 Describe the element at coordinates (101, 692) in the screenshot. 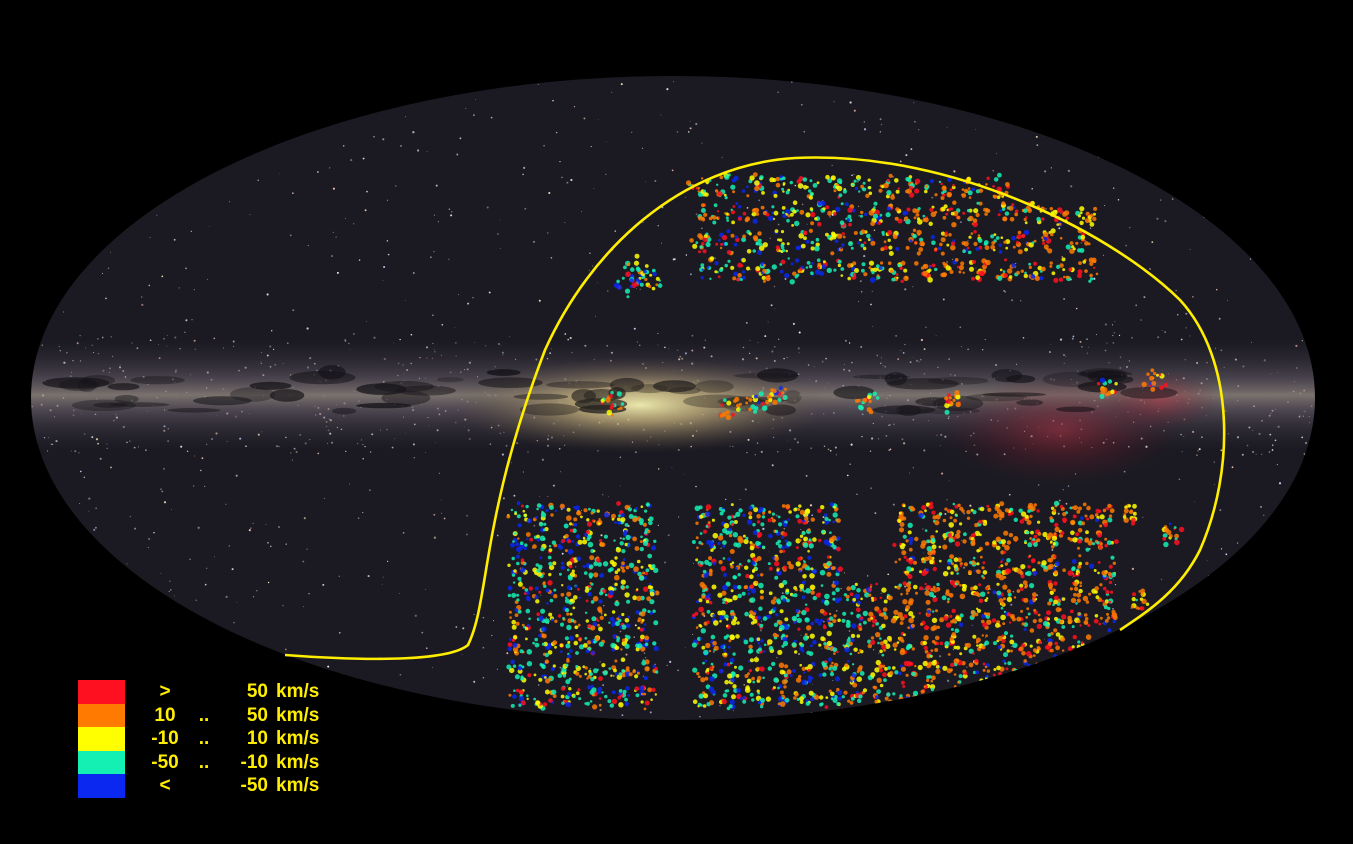

I see `legend-swatch` at that location.